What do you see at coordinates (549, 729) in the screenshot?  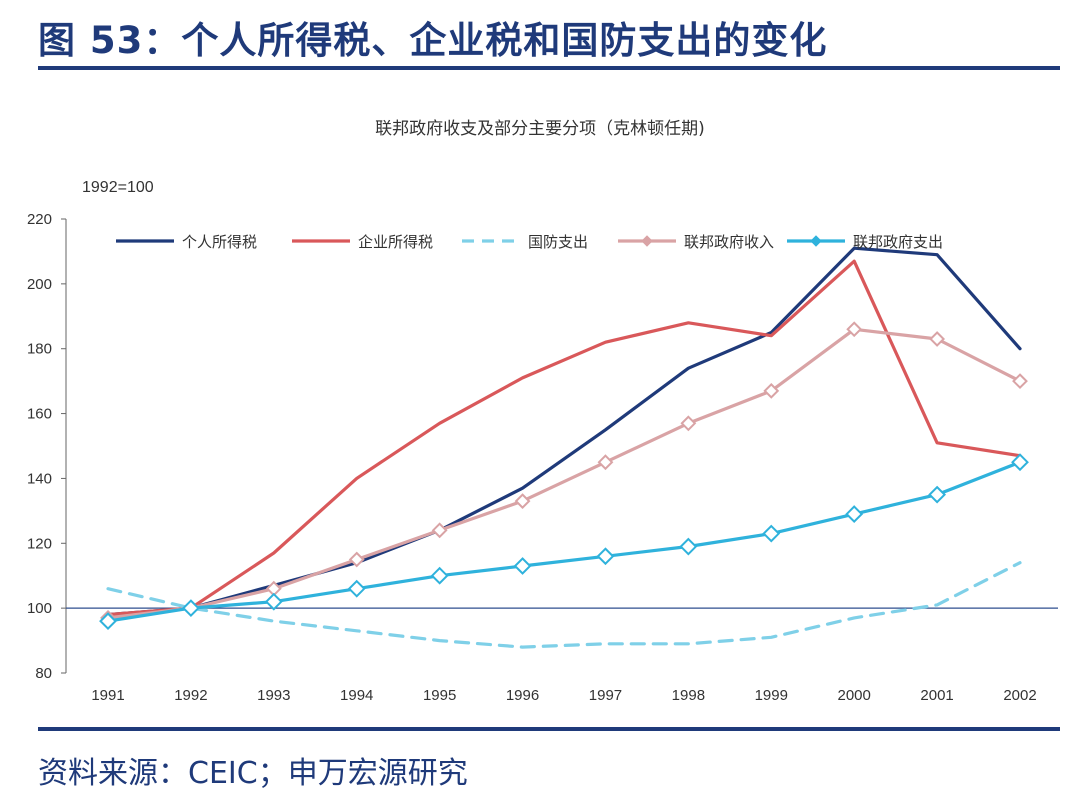 I see `source-rule` at bounding box center [549, 729].